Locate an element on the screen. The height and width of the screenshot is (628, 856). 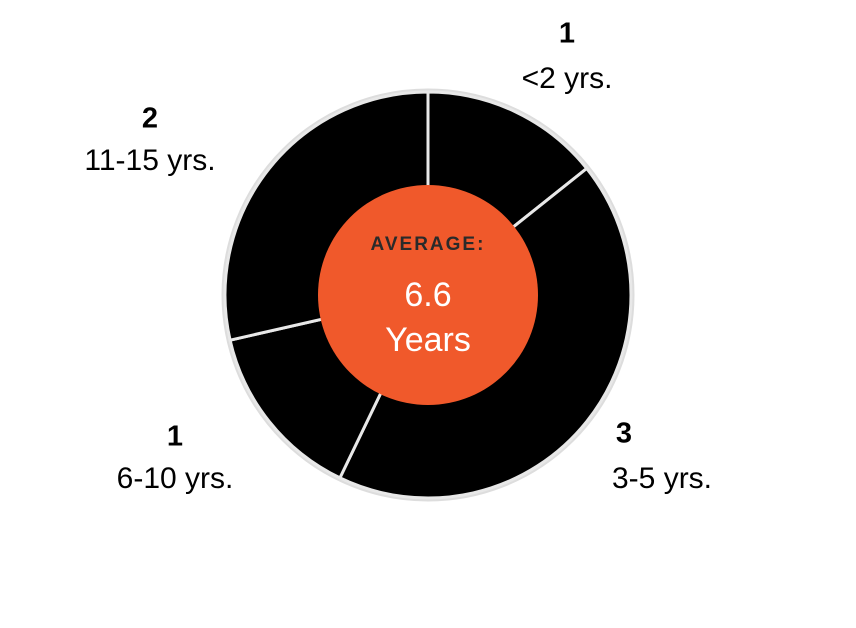
center-circle is located at coordinates (428, 295).